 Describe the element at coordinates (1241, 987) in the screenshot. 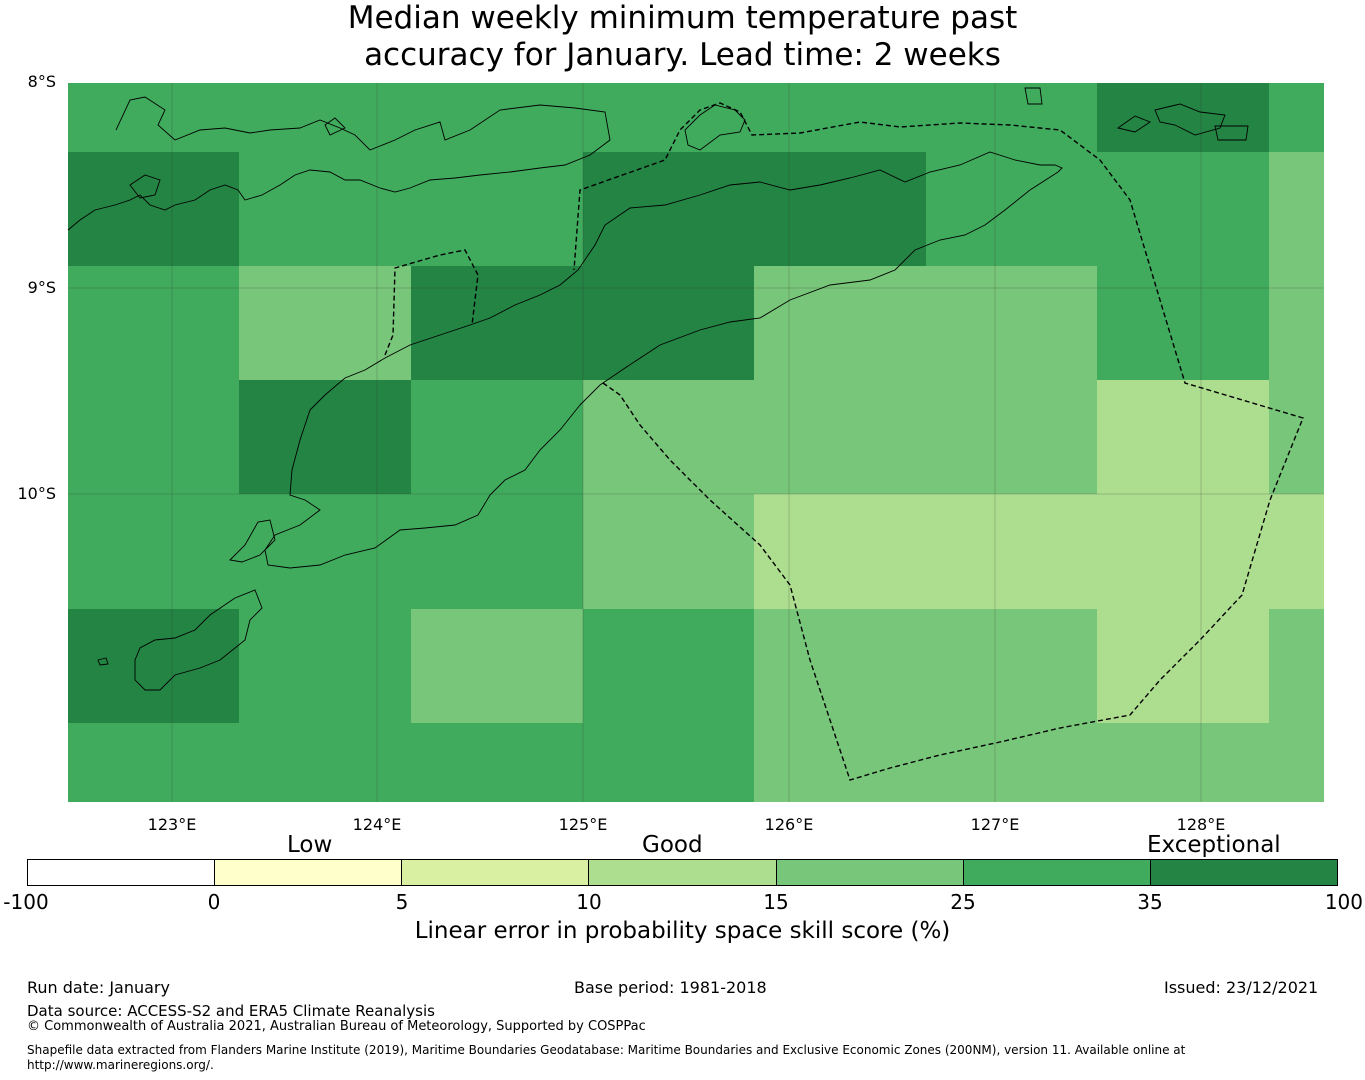

I see `issued-date: Issued: 23/12/2021` at that location.